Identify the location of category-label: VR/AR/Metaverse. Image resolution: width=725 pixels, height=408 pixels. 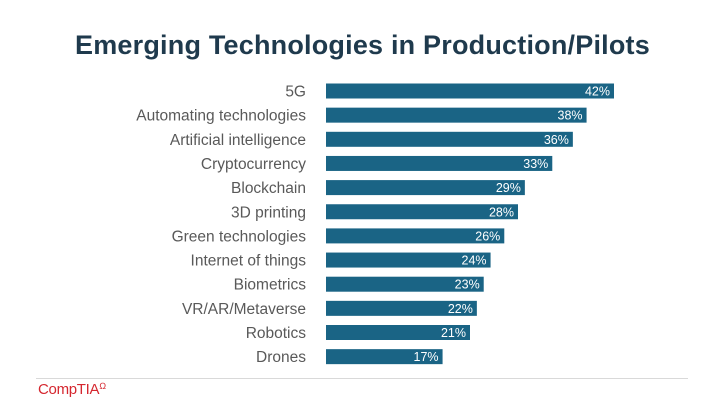
(244, 309).